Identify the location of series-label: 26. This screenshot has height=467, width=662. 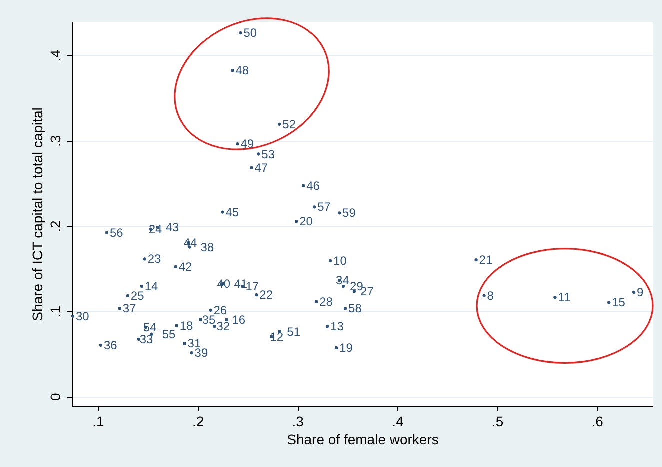
(221, 310).